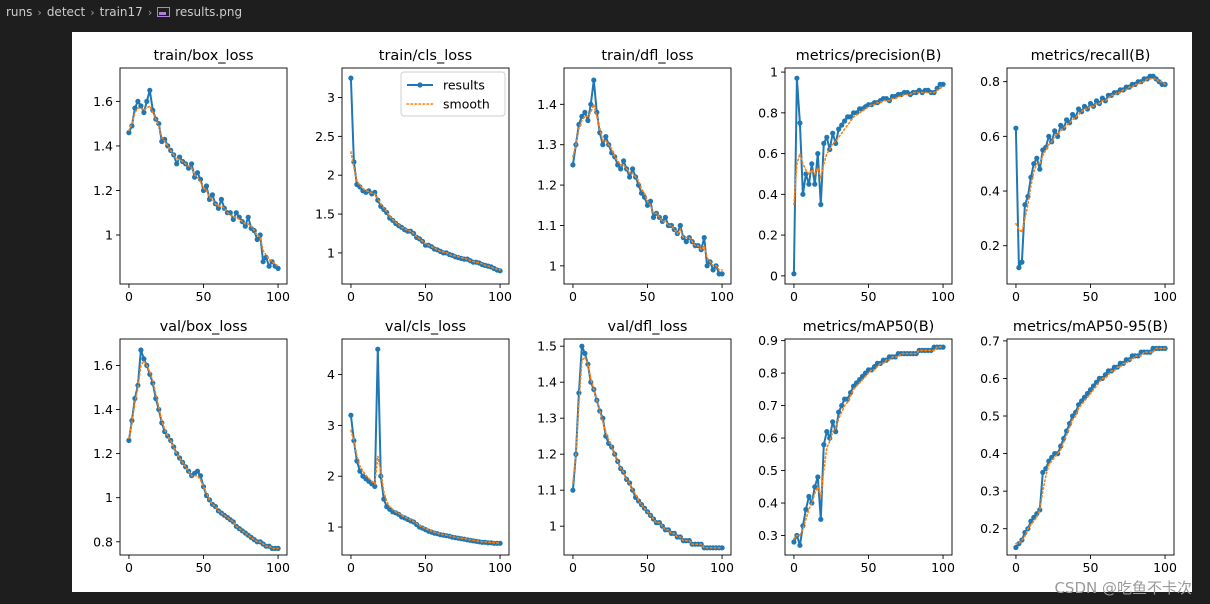 The width and height of the screenshot is (1210, 604). What do you see at coordinates (209, 12) in the screenshot?
I see `breadcrumb-item-file: results.png` at bounding box center [209, 12].